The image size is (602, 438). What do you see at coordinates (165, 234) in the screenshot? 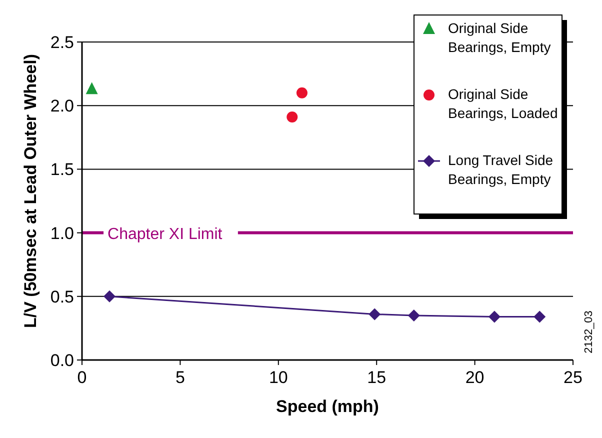
I see `ref-line-label: Chapter XI Limit` at bounding box center [165, 234].